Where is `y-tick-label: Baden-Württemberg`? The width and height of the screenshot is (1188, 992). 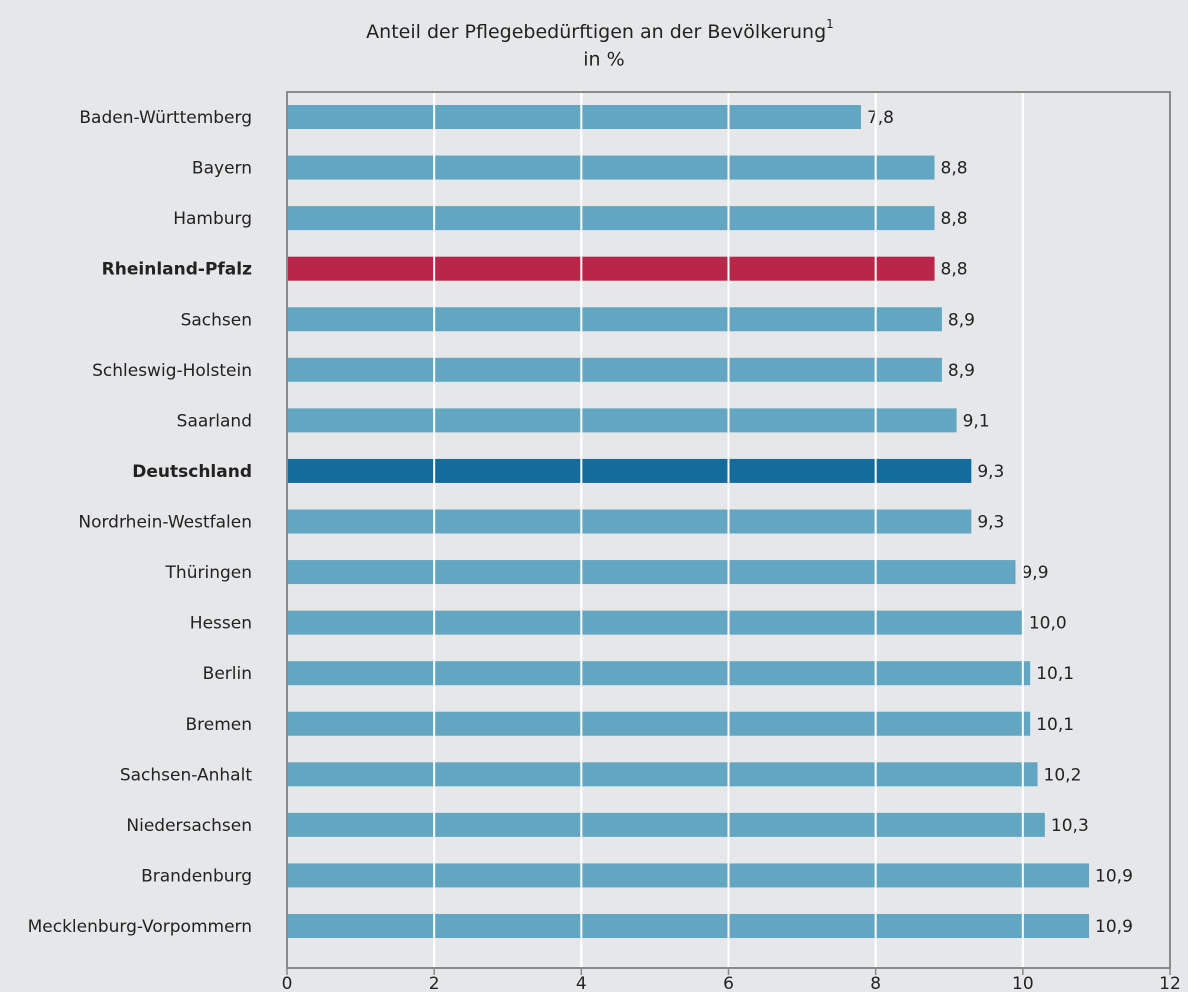
y-tick-label: Baden-Württemberg is located at coordinates (165, 118).